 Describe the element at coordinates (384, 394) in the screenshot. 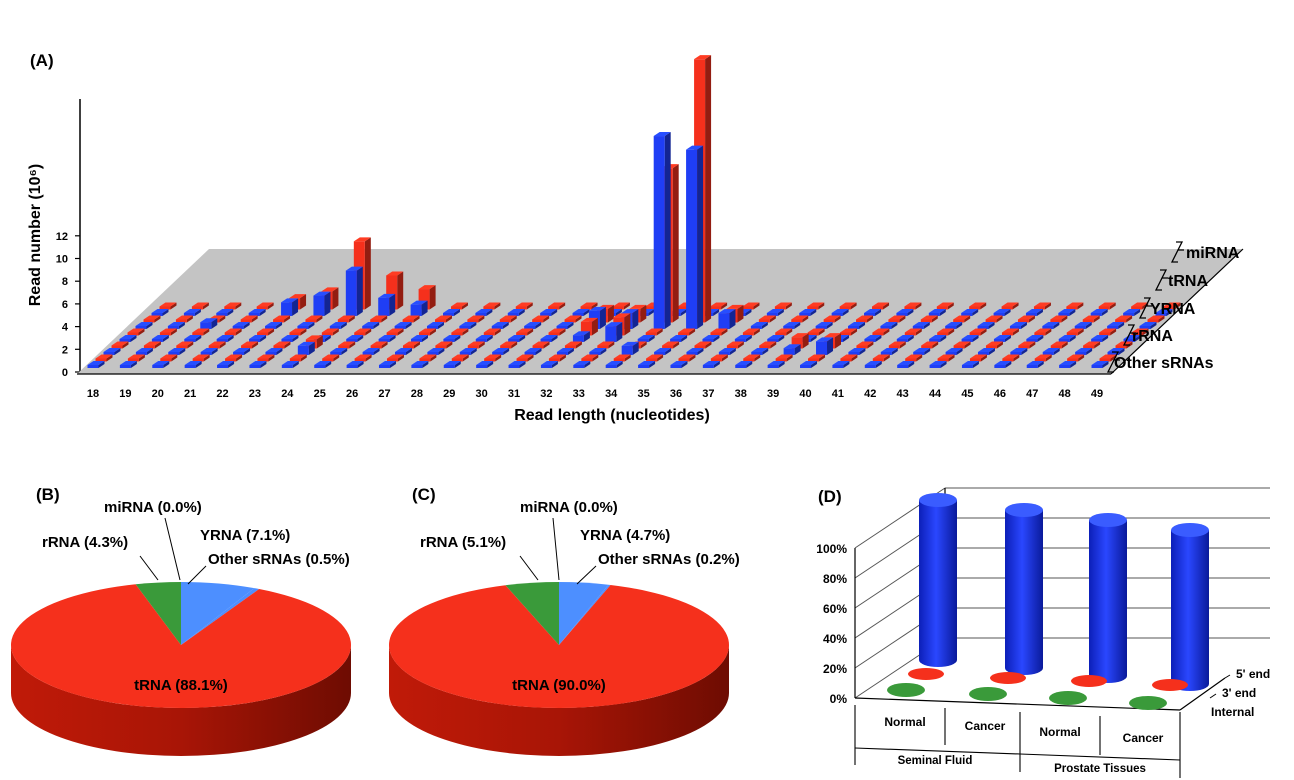

I see `panel-a-x-tick-label: 27` at that location.